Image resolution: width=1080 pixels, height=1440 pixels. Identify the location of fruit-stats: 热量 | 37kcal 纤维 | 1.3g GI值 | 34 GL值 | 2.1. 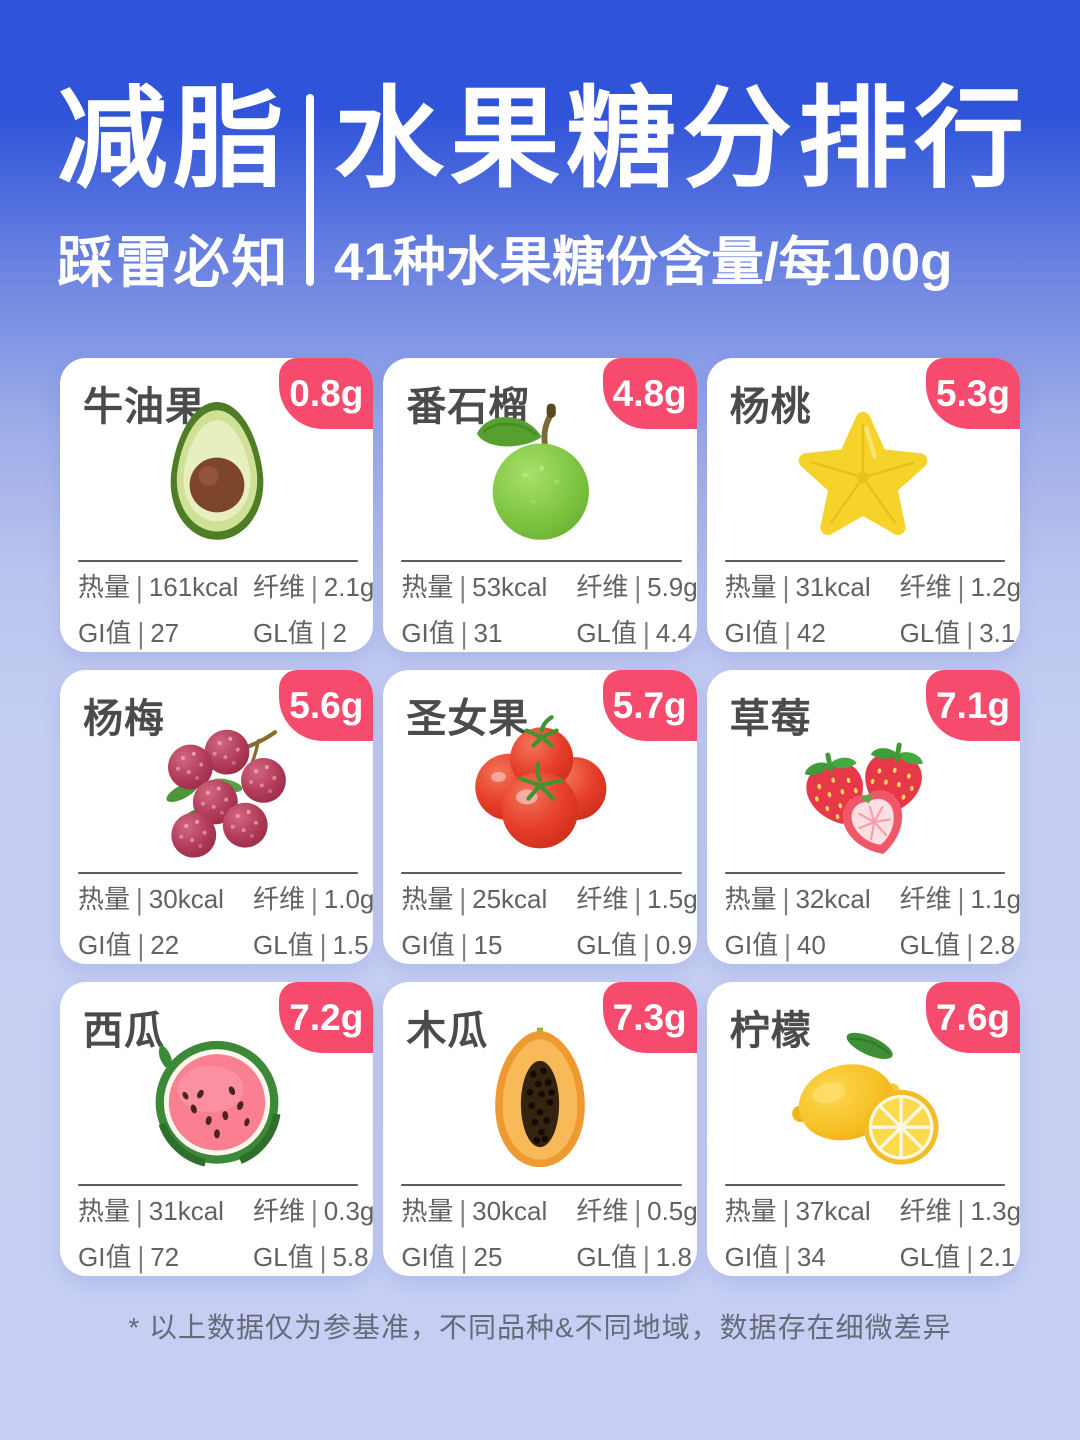
(872, 1234).